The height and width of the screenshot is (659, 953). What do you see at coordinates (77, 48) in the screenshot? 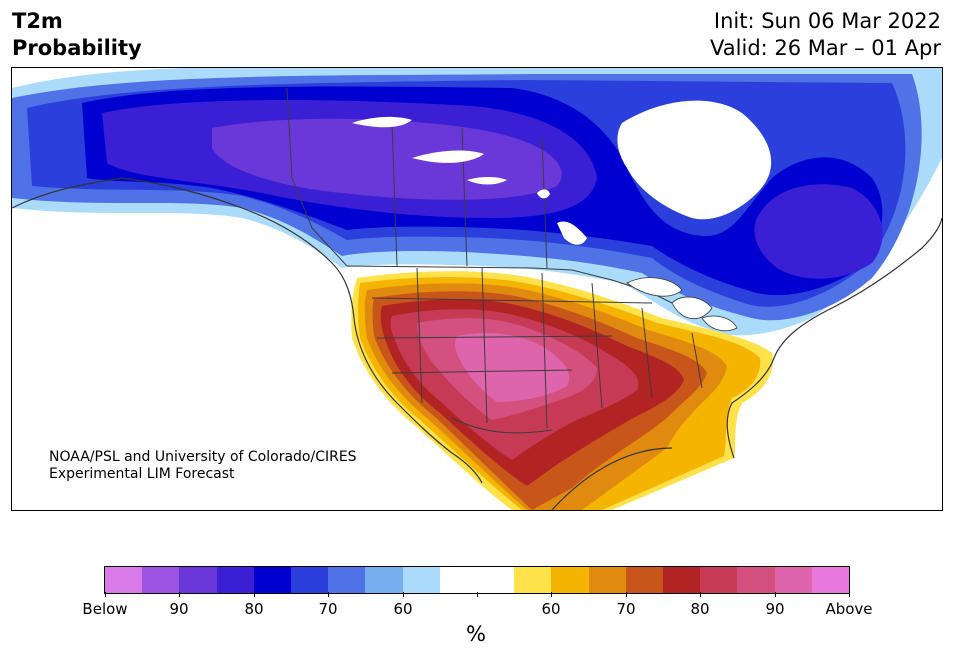
I see `title-type: Probability` at bounding box center [77, 48].